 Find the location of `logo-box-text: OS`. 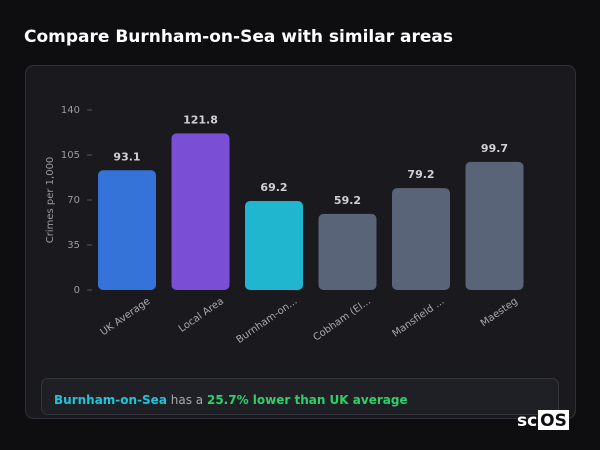

logo-box-text: OS is located at coordinates (553, 421).